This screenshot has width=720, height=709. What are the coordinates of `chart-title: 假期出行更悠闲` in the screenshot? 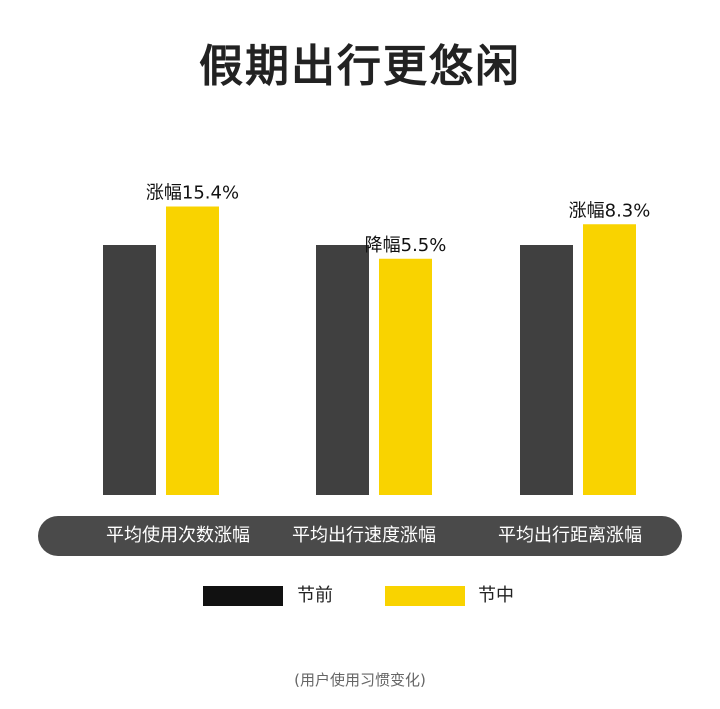 It's located at (360, 66).